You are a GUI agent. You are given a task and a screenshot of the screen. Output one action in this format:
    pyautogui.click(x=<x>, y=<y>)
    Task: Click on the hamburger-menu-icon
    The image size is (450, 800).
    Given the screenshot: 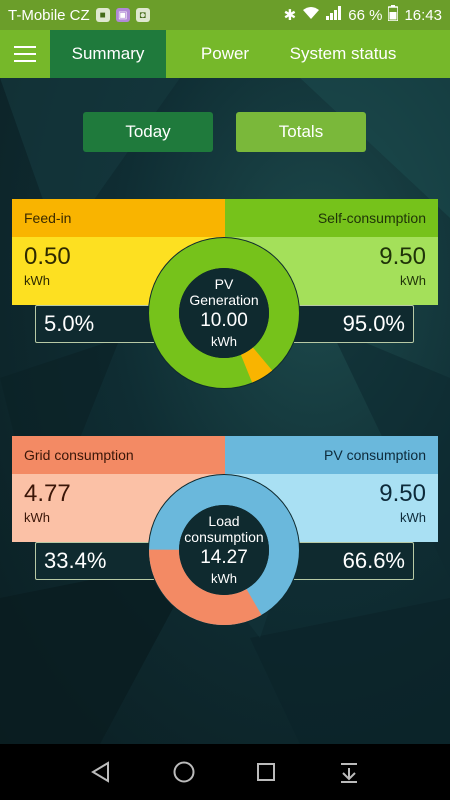 What is the action you would take?
    pyautogui.click(x=25, y=54)
    